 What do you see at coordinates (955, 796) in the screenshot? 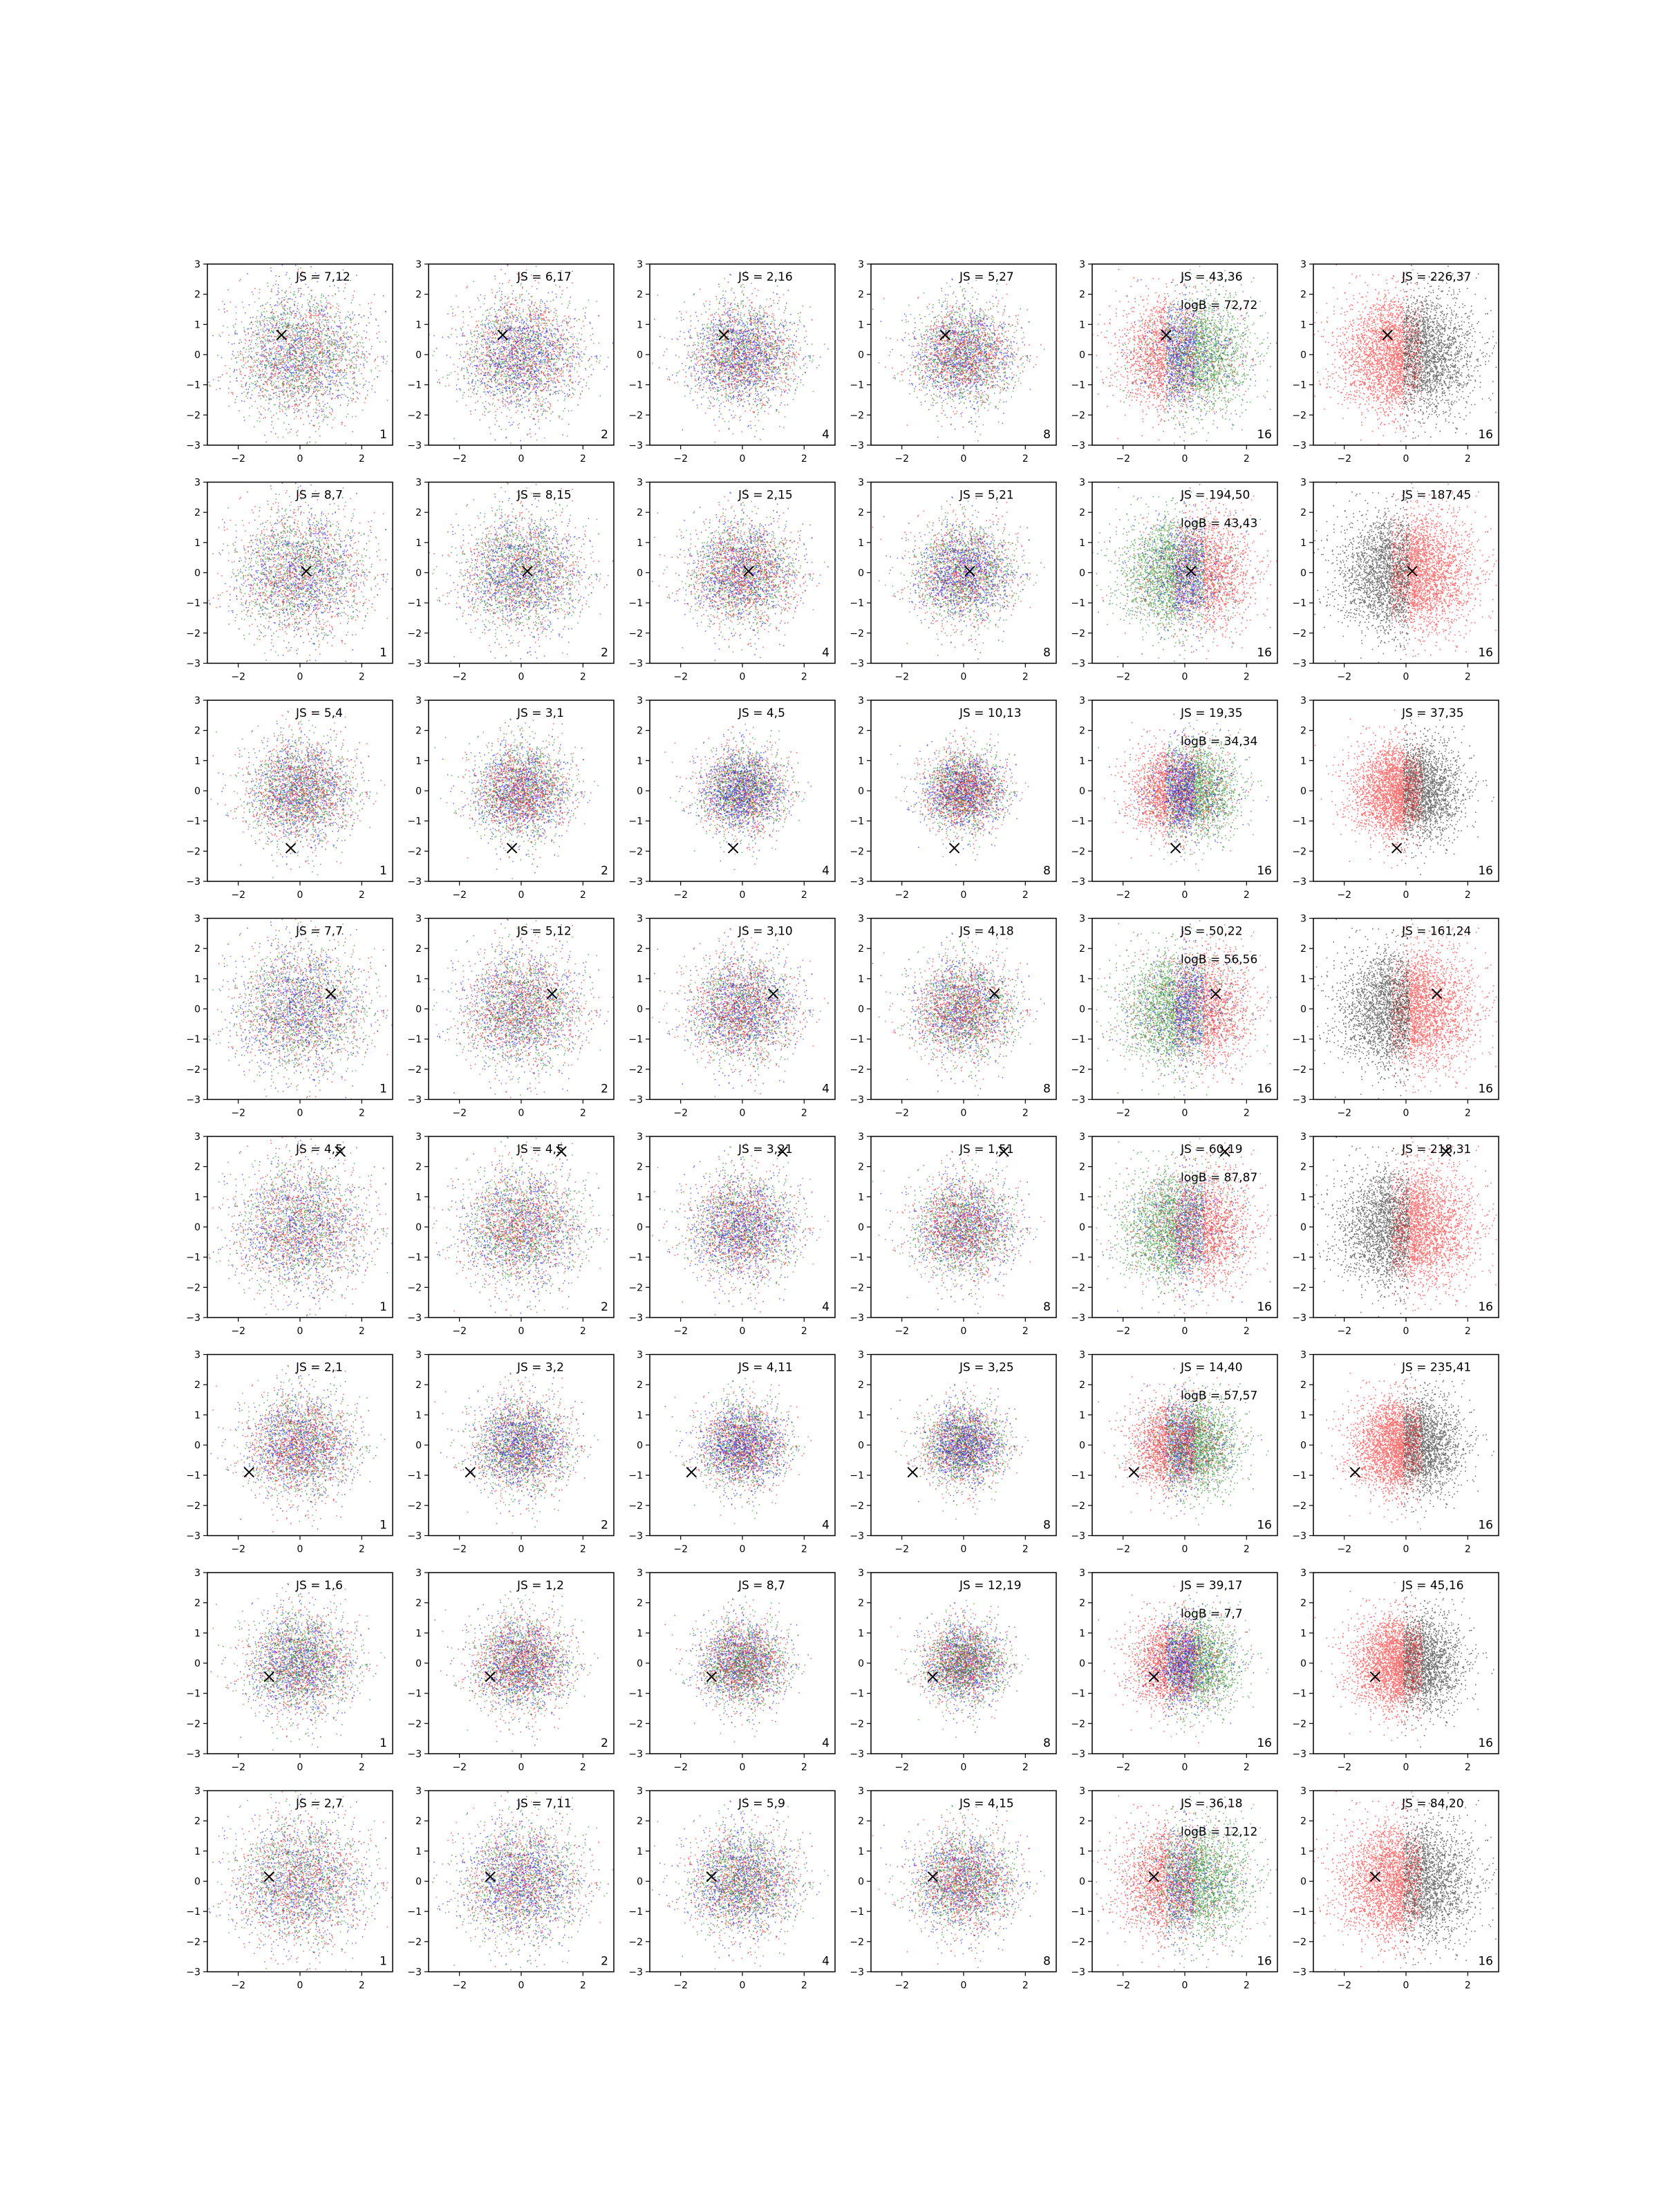
I see `points-0000ff` at bounding box center [955, 796].